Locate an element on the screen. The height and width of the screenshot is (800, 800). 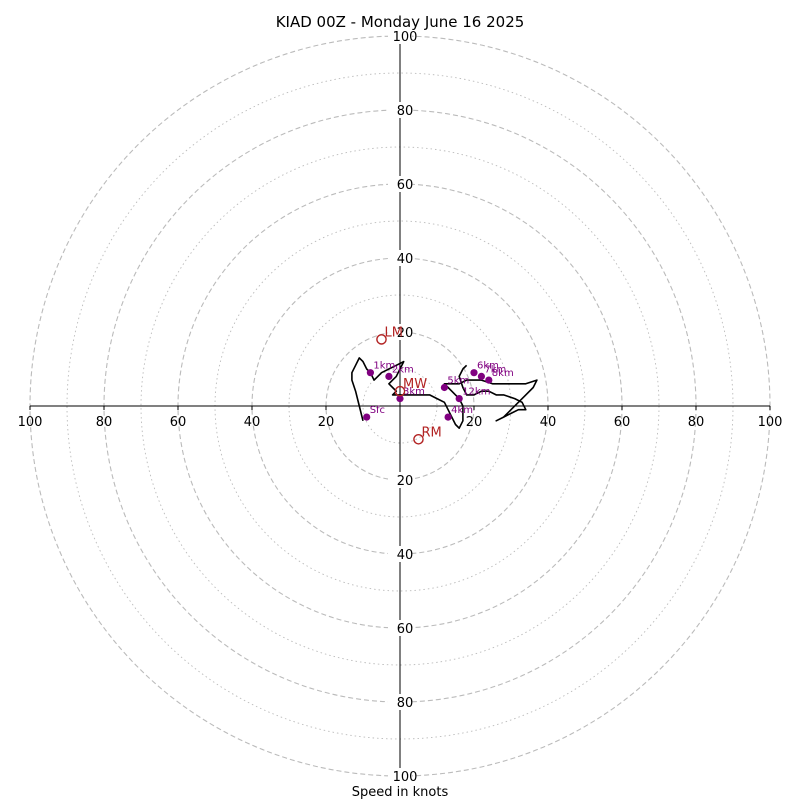
level-marker-sfc is located at coordinates (367, 417).